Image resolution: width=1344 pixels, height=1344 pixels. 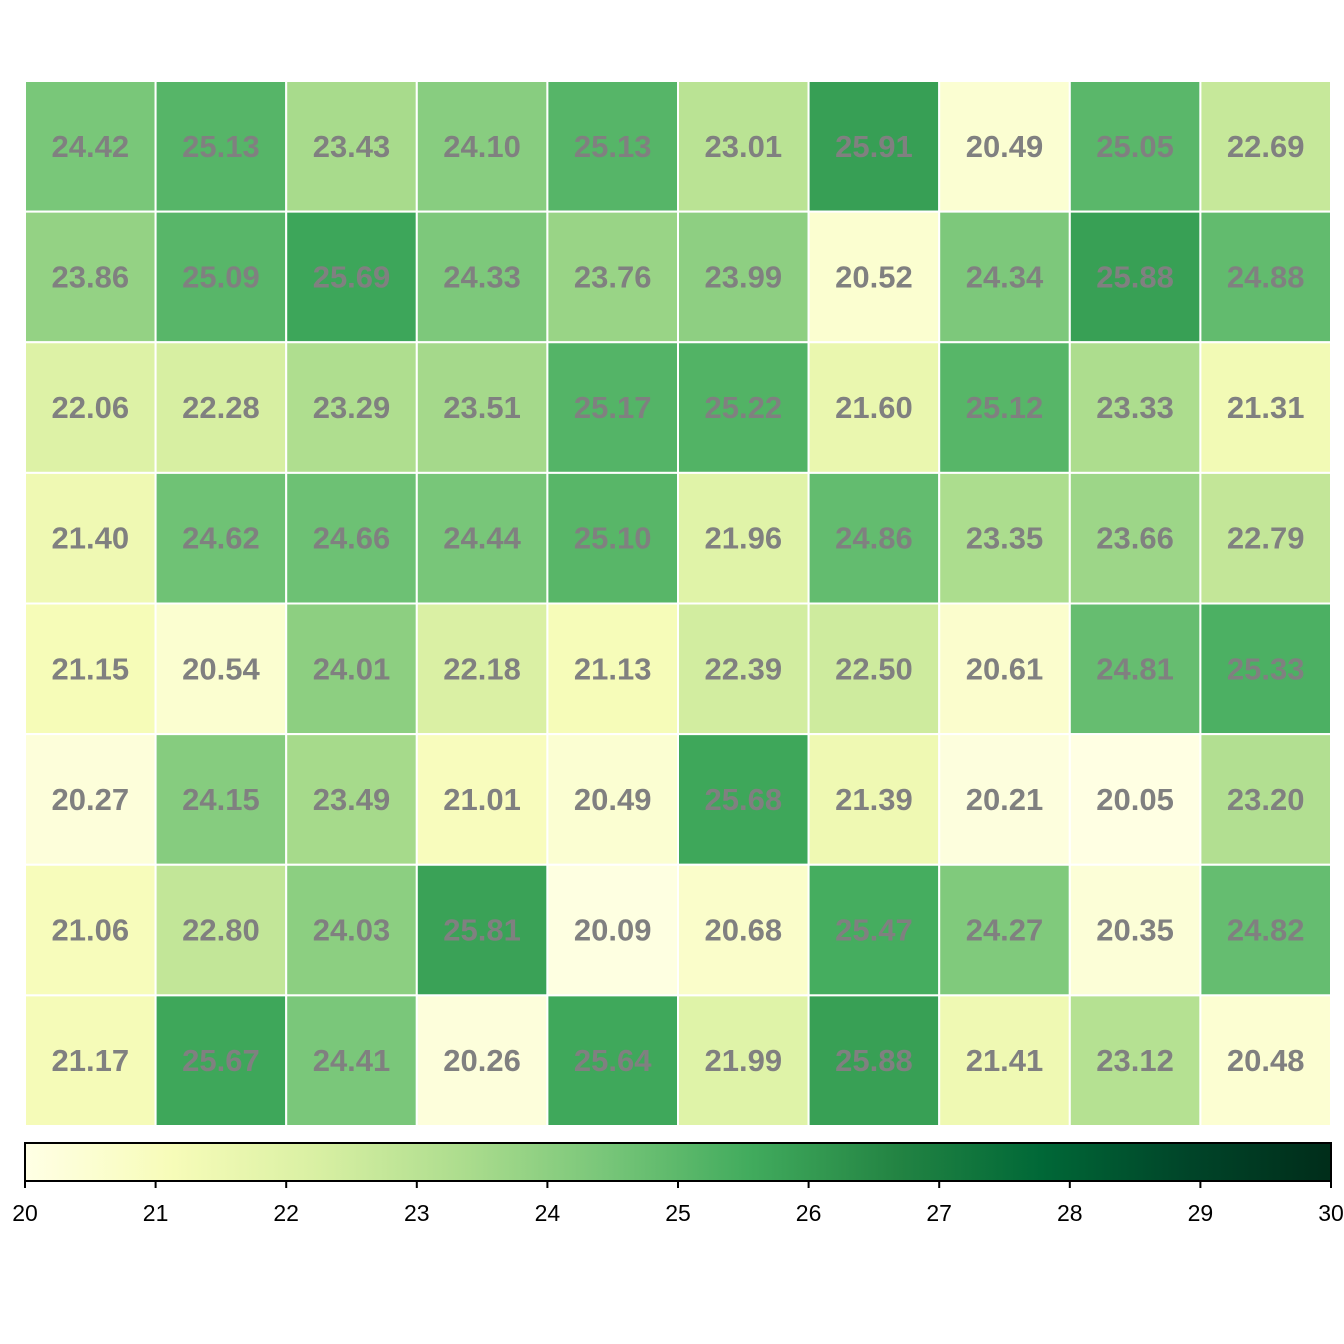 I want to click on heatmap-cell-r1-c10, so click(x=1266, y=146).